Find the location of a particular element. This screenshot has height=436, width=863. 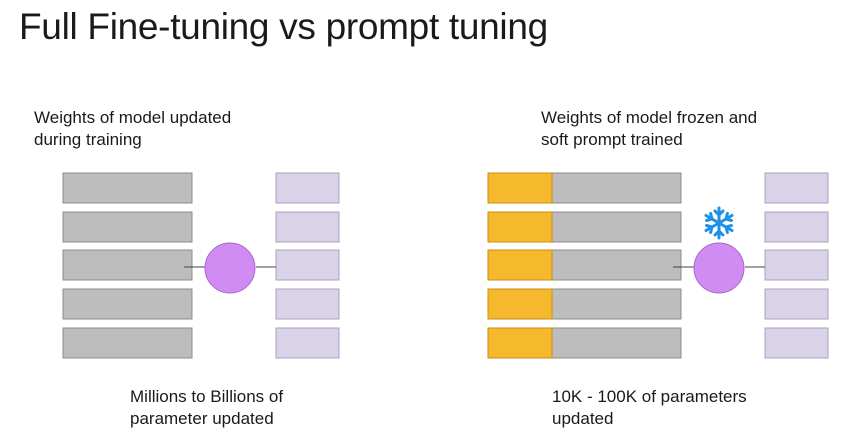

left-neuron is located at coordinates (230, 268).